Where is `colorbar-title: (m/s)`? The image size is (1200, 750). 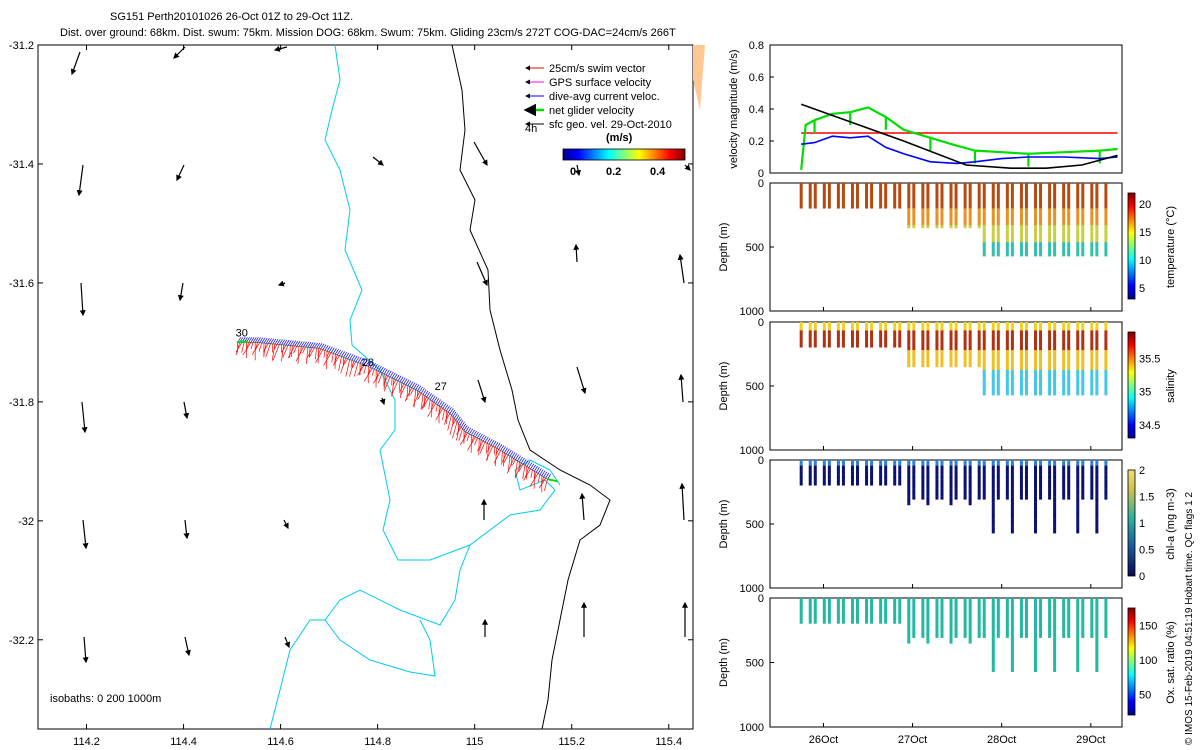 colorbar-title: (m/s) is located at coordinates (619, 138).